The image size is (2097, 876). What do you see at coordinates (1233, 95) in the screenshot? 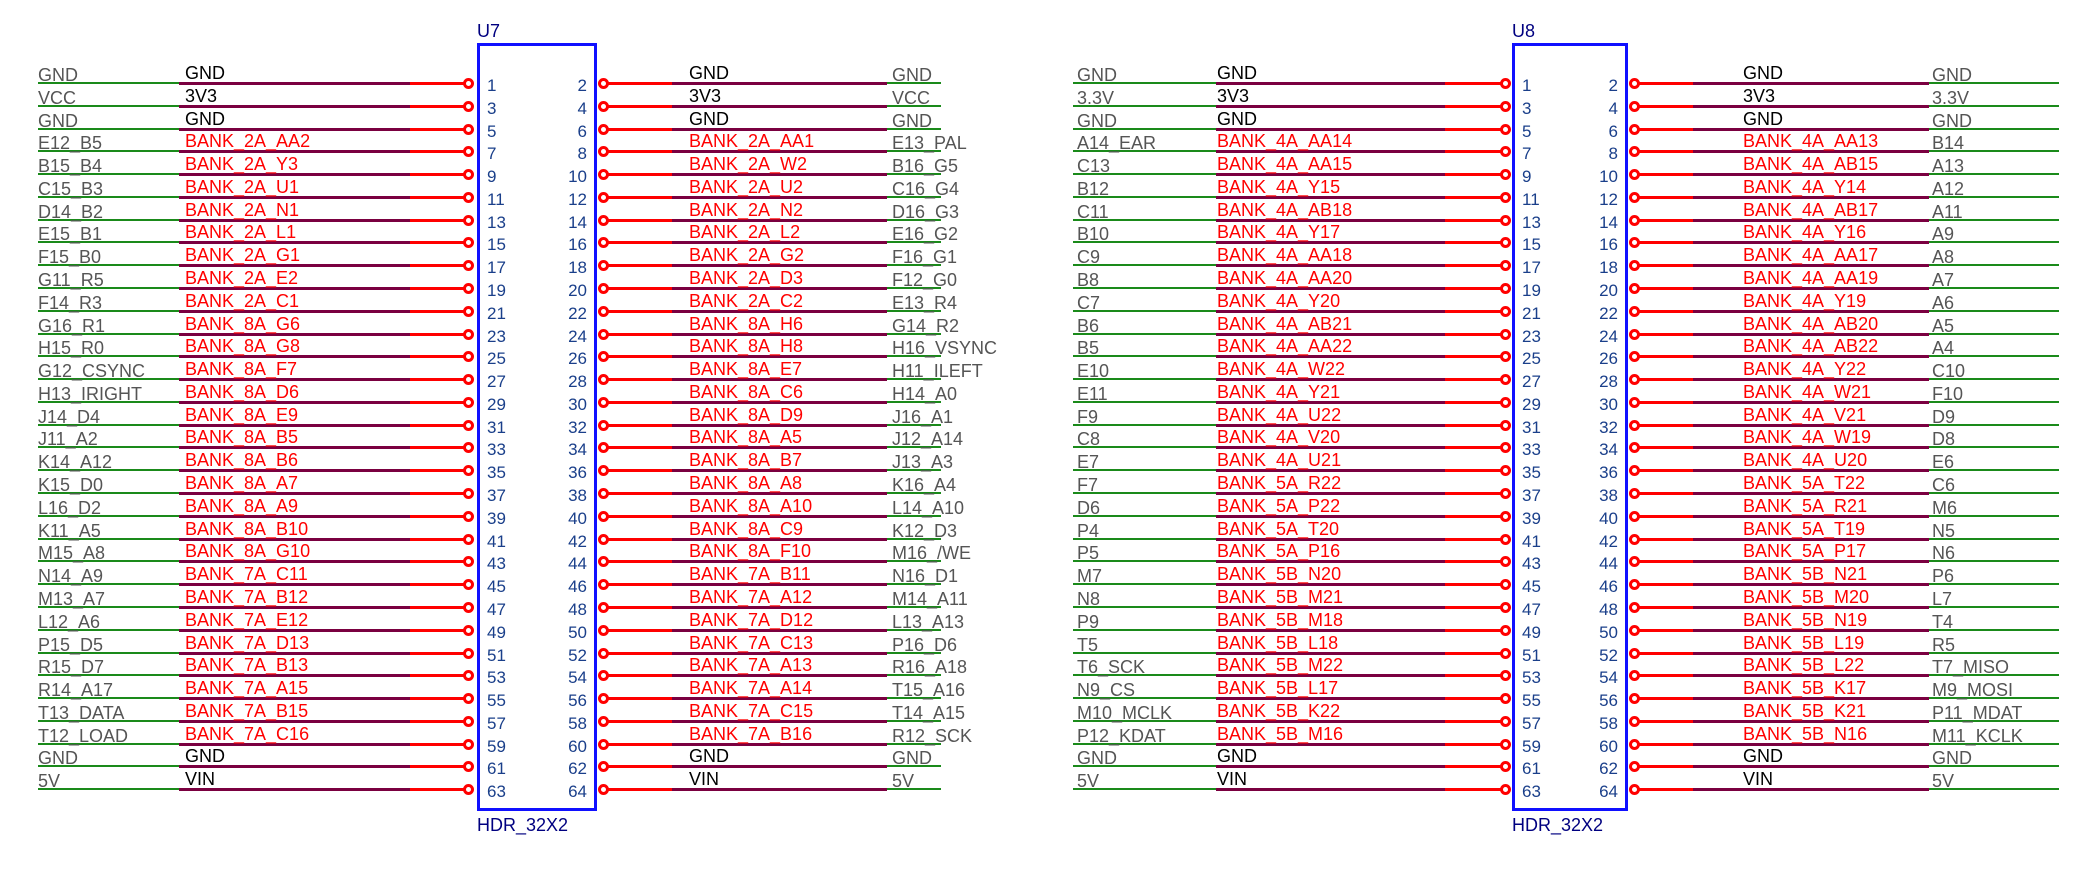
I see `net-name-left: 3V3` at bounding box center [1233, 95].